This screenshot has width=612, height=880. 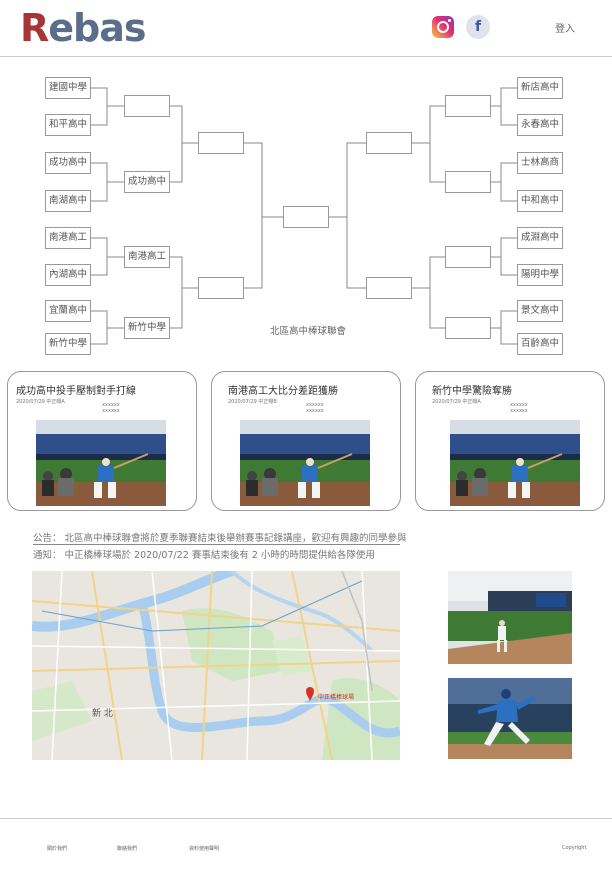 I want to click on announcement-text: 公告： 北區高中棒球聯會將於夏季聯賽結束後舉辦賽事記錄講座，歡迎有興趣的同學參與, so click(x=220, y=538).